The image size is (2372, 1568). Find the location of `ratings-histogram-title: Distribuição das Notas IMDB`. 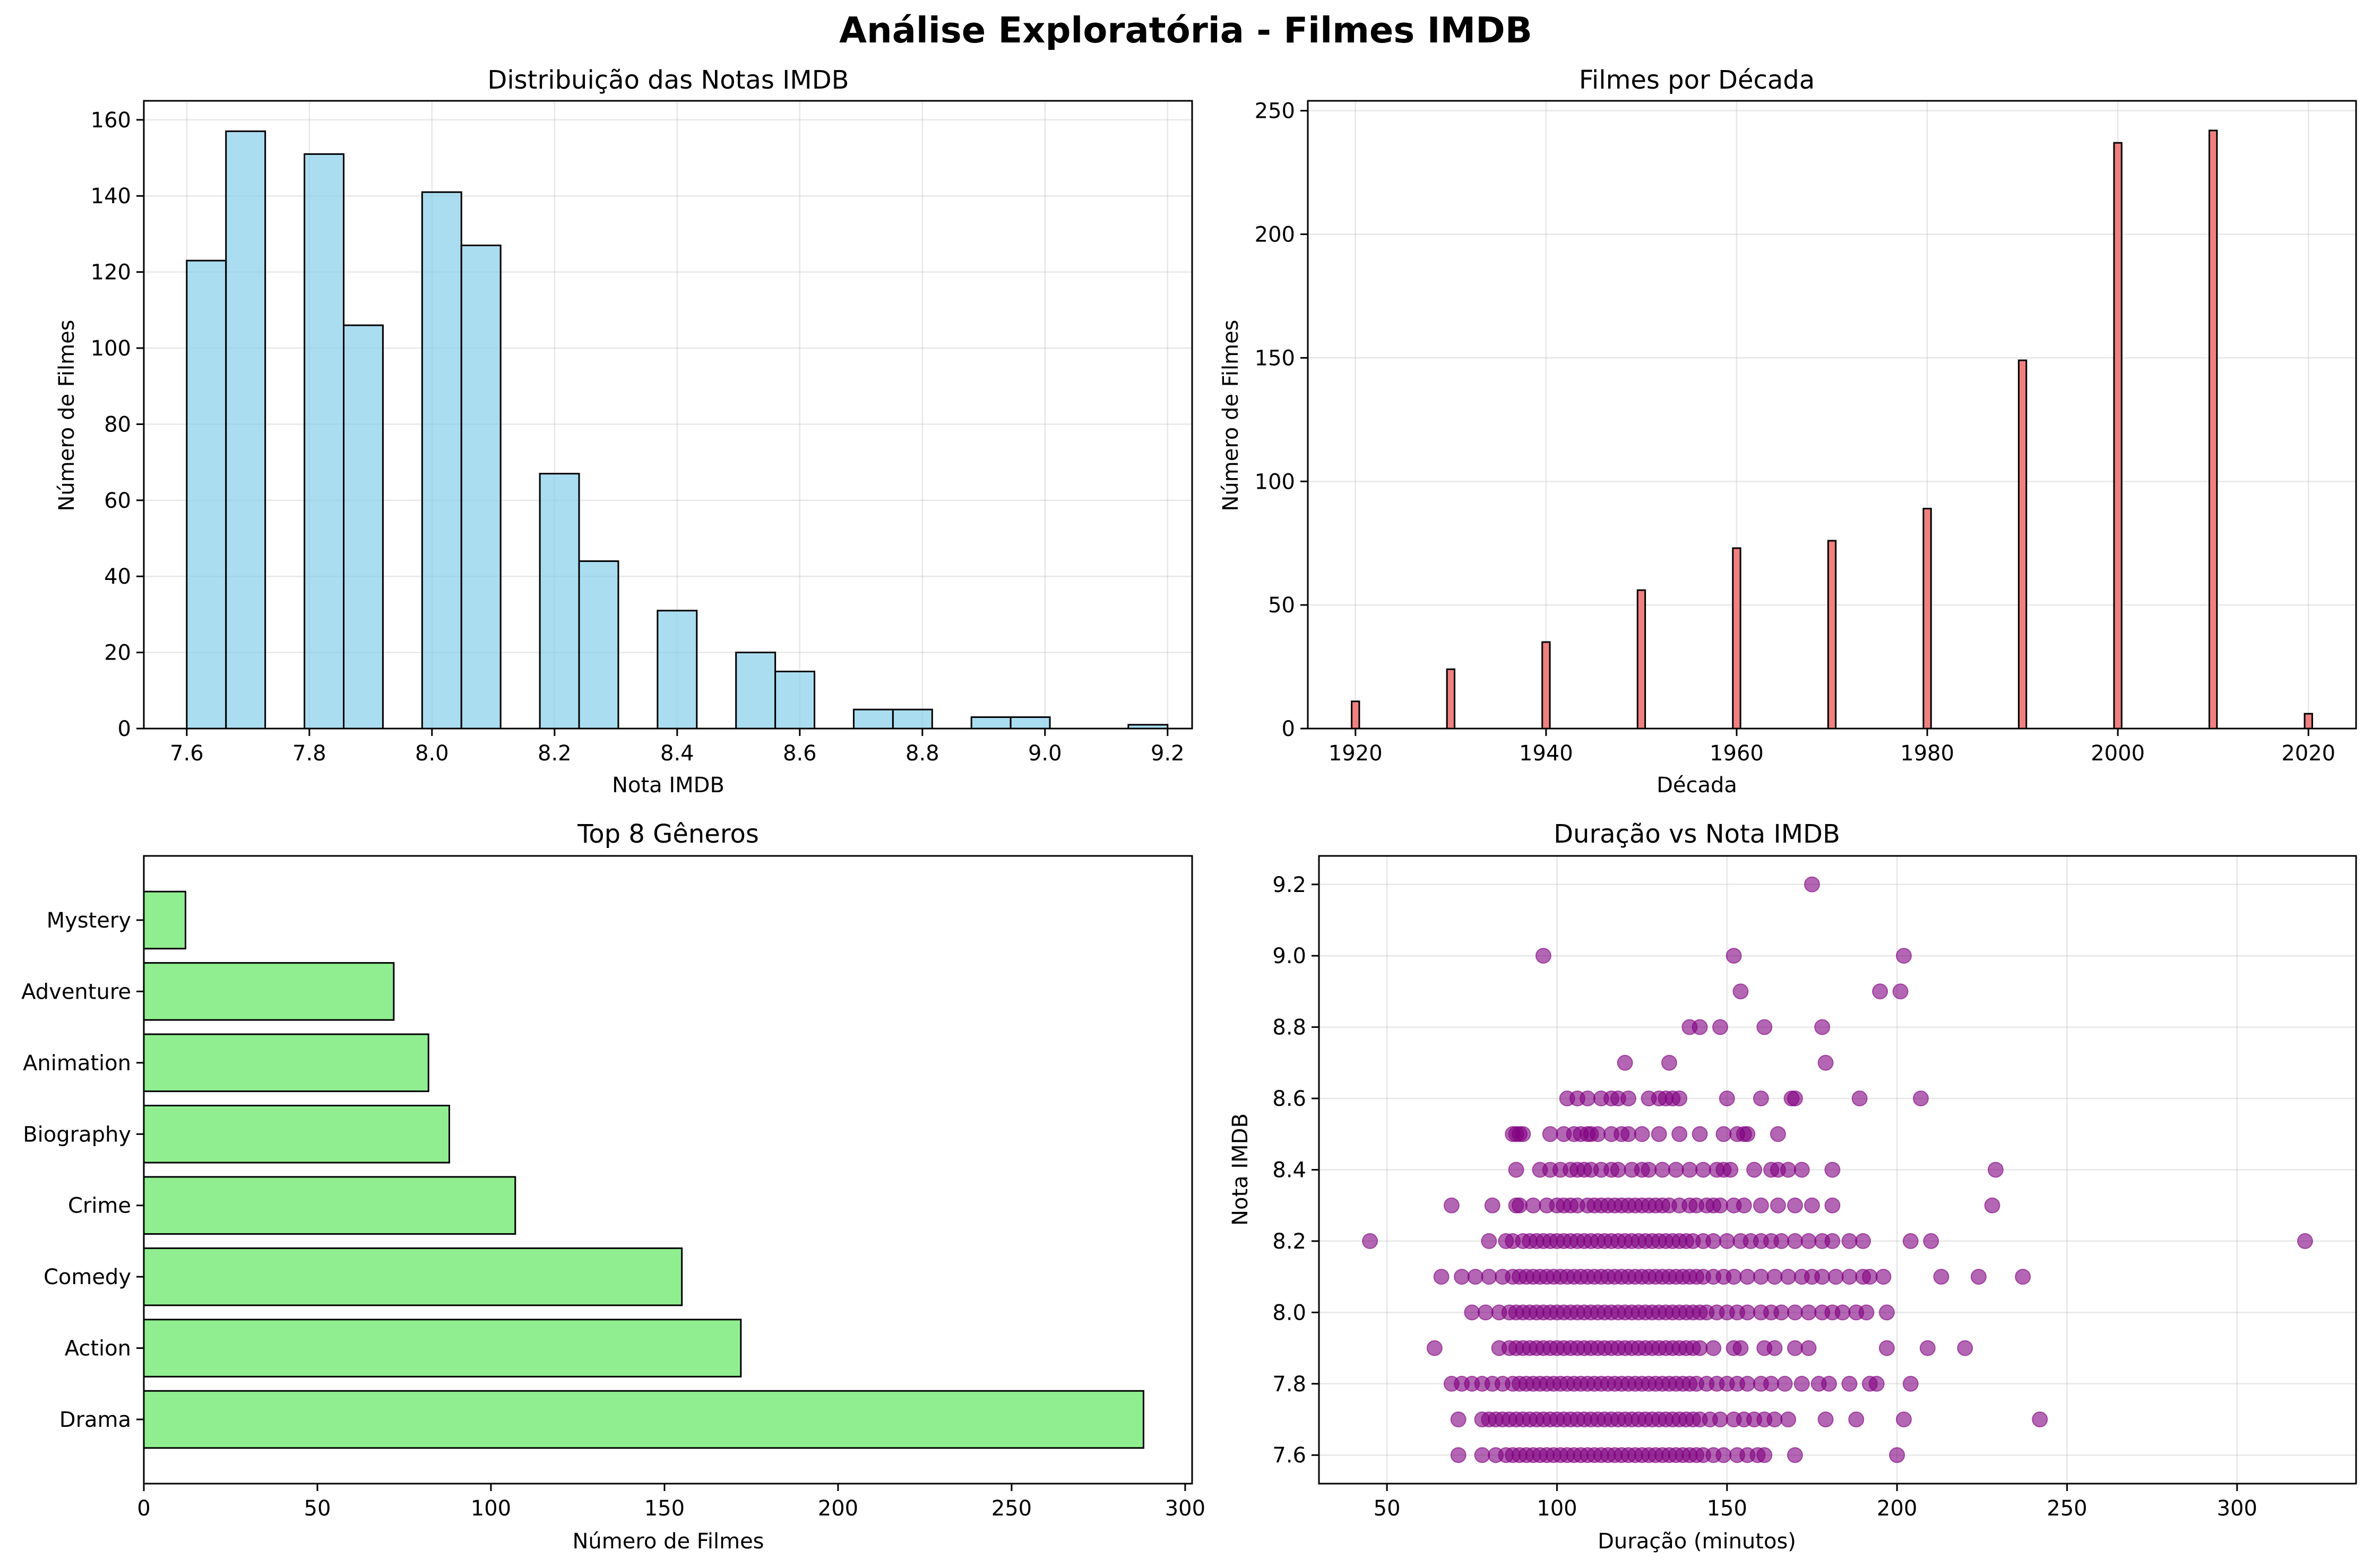

ratings-histogram-title: Distribuição das Notas IMDB is located at coordinates (668, 80).